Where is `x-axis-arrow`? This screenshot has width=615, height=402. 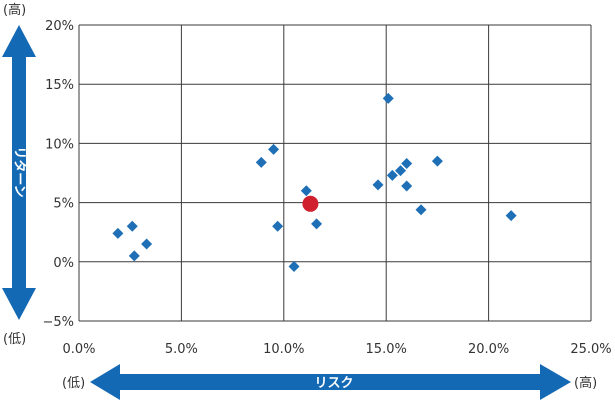
x-axis-arrow is located at coordinates (330, 382).